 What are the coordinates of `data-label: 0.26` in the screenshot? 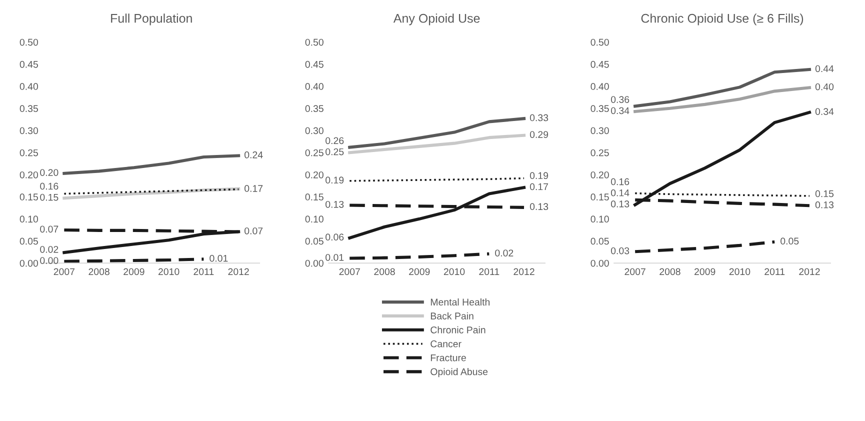 It's located at (335, 140).